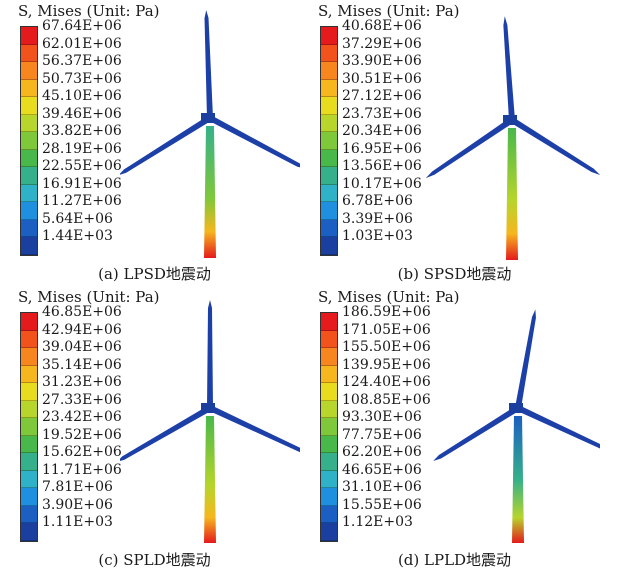 The height and width of the screenshot is (572, 618). What do you see at coordinates (382, 434) in the screenshot?
I see `tick-label: 77.75E+06` at bounding box center [382, 434].